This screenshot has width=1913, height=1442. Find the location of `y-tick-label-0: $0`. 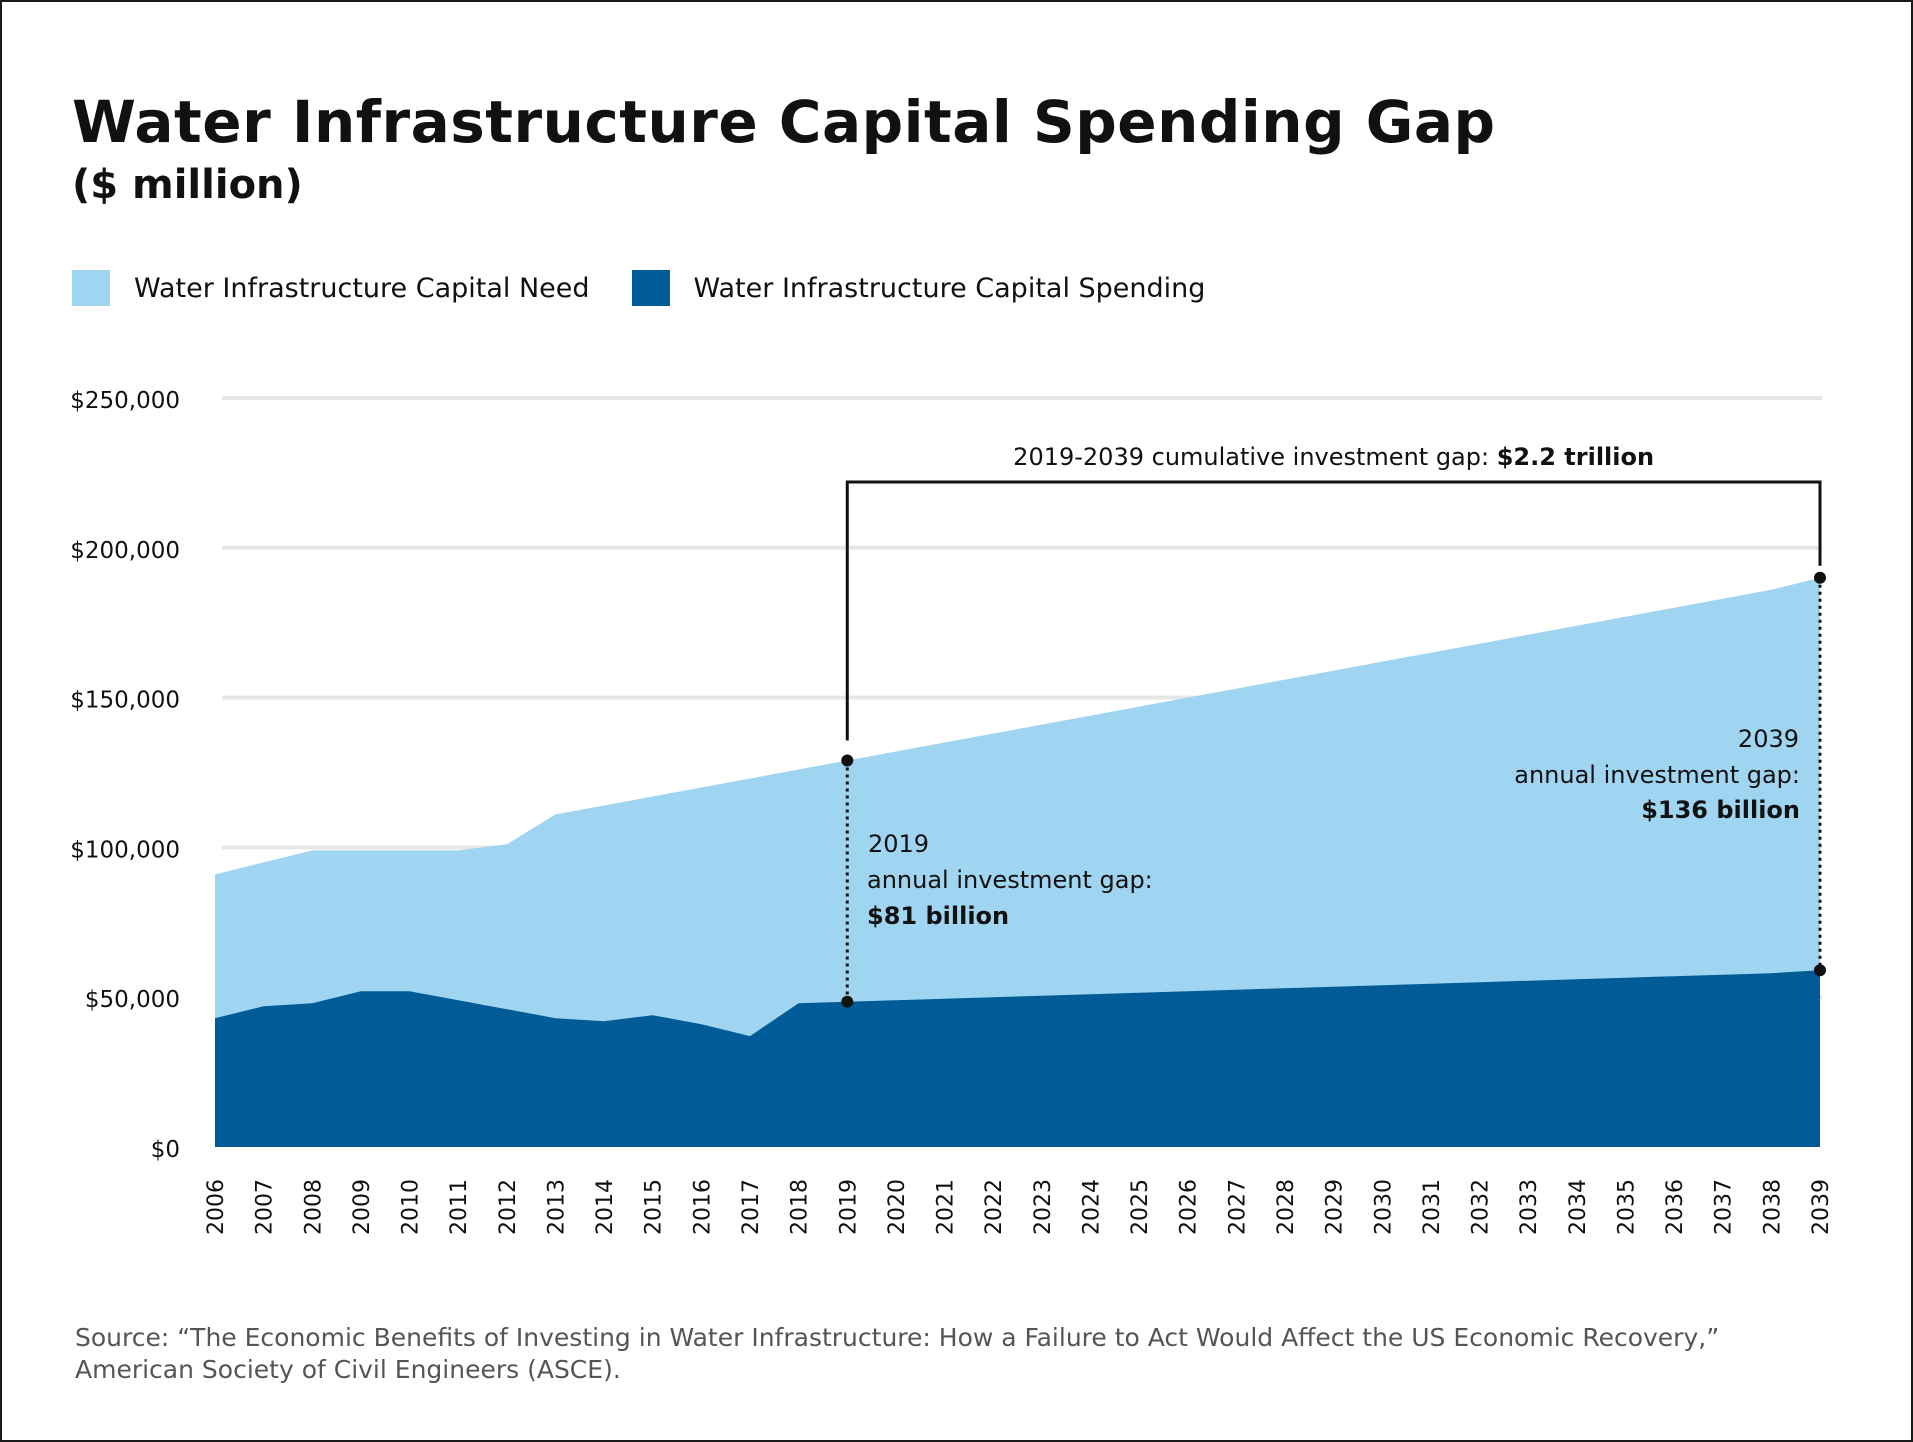

y-tick-label-0: $0 is located at coordinates (165, 1150).